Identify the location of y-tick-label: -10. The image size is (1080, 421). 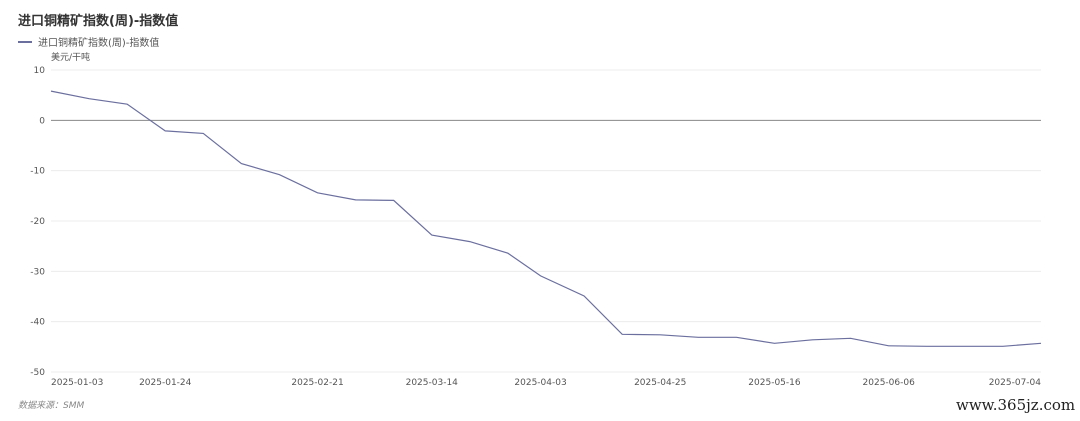
(37, 172).